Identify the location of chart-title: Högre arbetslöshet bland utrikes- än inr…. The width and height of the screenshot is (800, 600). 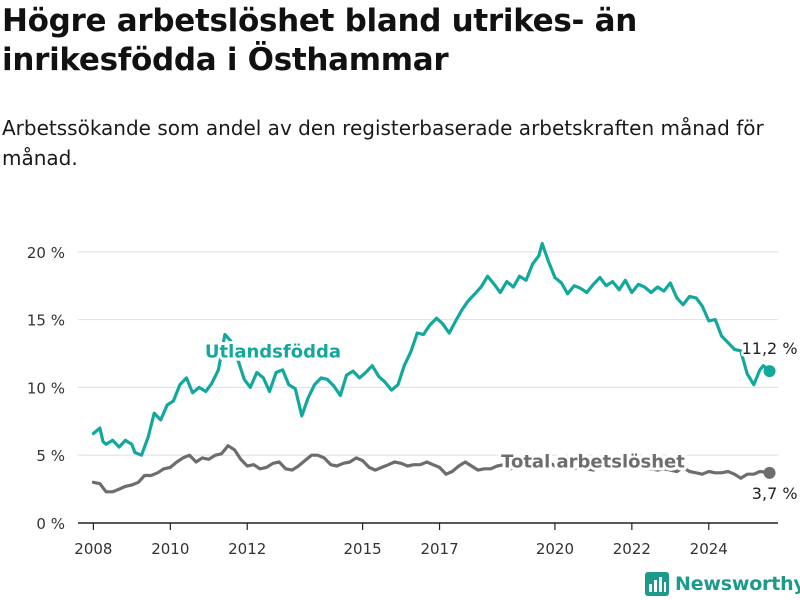
(320, 40).